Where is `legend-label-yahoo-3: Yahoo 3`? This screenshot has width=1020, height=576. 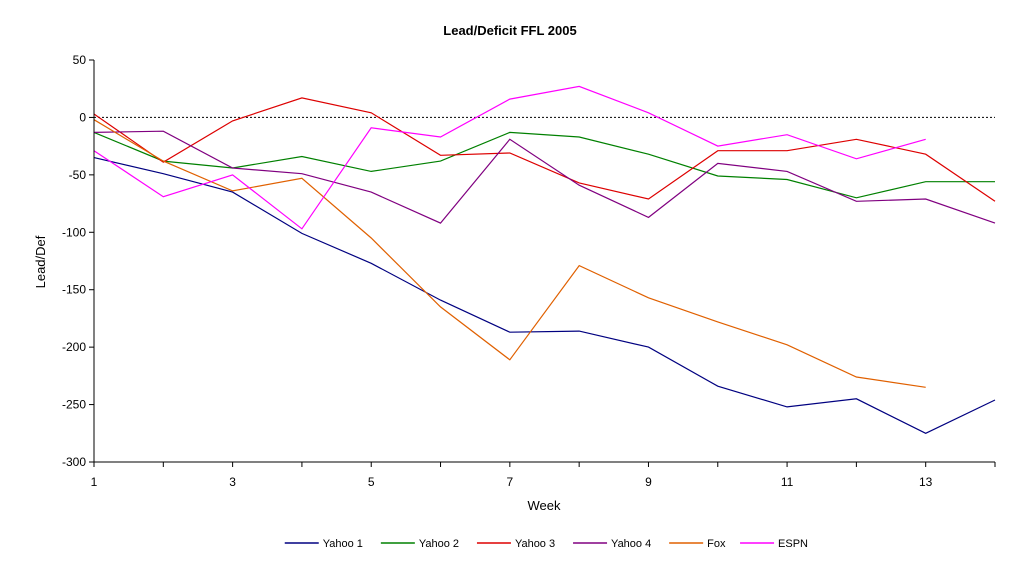
legend-label-yahoo-3: Yahoo 3 is located at coordinates (535, 544).